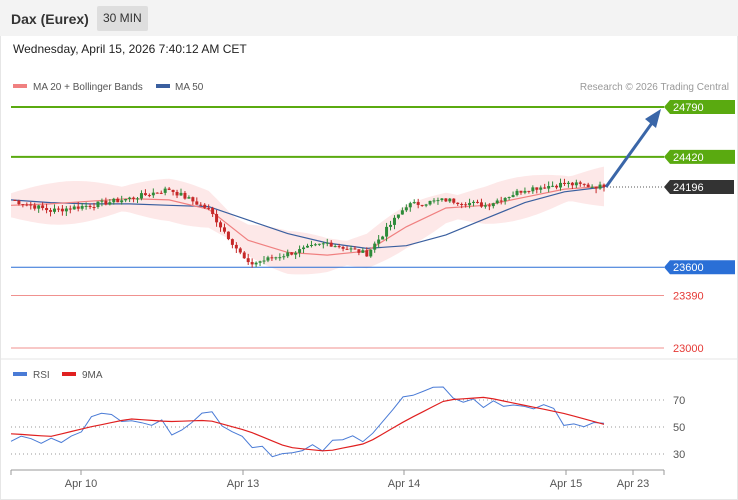  What do you see at coordinates (679, 401) in the screenshot?
I see `rsi-tick-70: 70` at bounding box center [679, 401].